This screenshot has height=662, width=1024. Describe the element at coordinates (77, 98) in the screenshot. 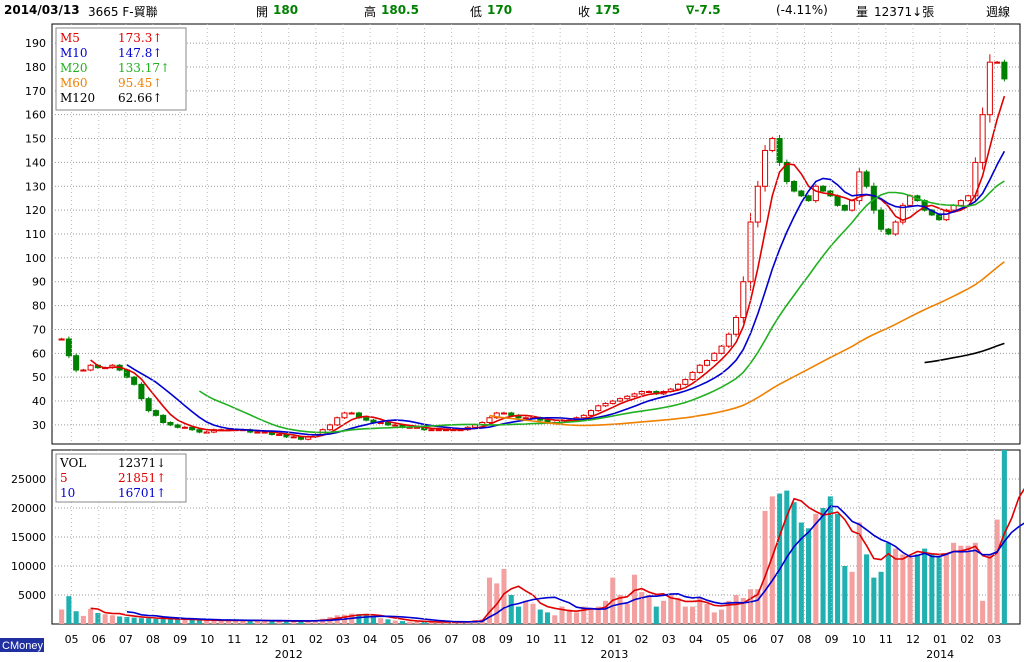

I see `legend-m120-name: M120` at that location.